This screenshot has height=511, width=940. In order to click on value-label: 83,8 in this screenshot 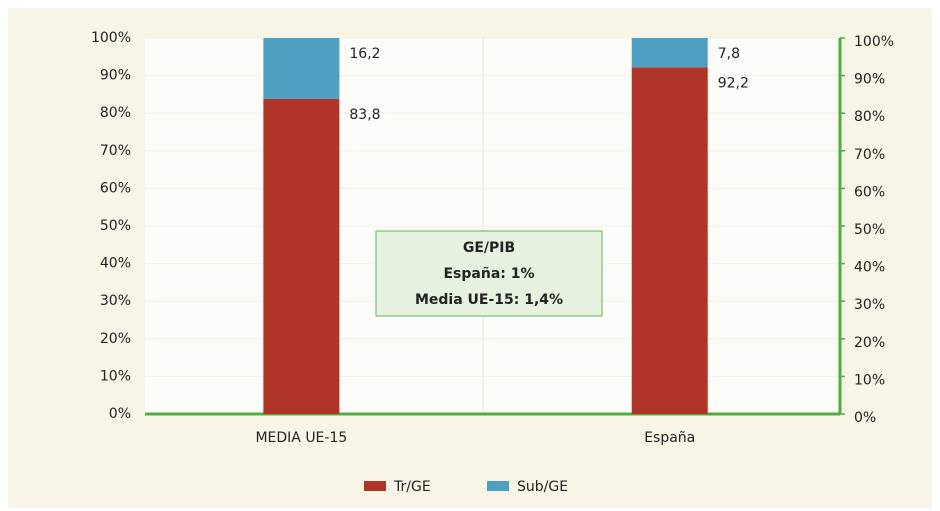, I will do `click(364, 115)`.